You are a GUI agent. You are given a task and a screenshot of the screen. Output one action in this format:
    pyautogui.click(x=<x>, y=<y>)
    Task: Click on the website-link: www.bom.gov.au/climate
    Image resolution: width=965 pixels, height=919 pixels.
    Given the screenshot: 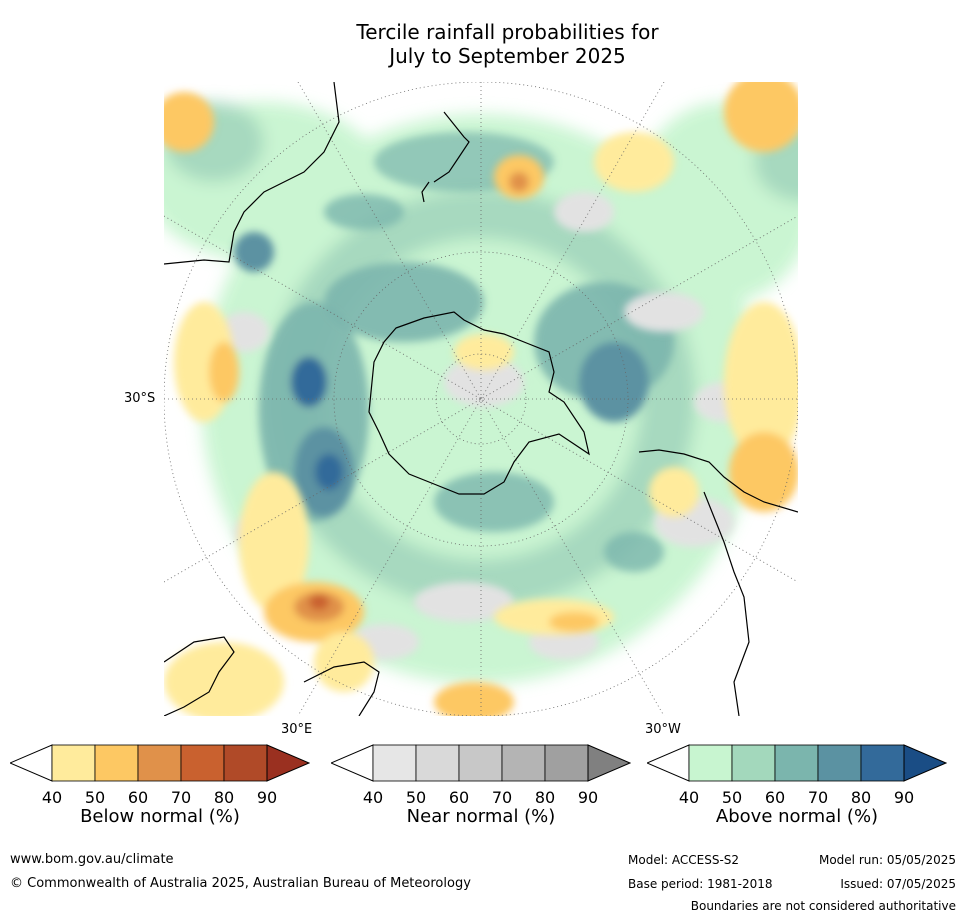 What is the action you would take?
    pyautogui.click(x=92, y=859)
    